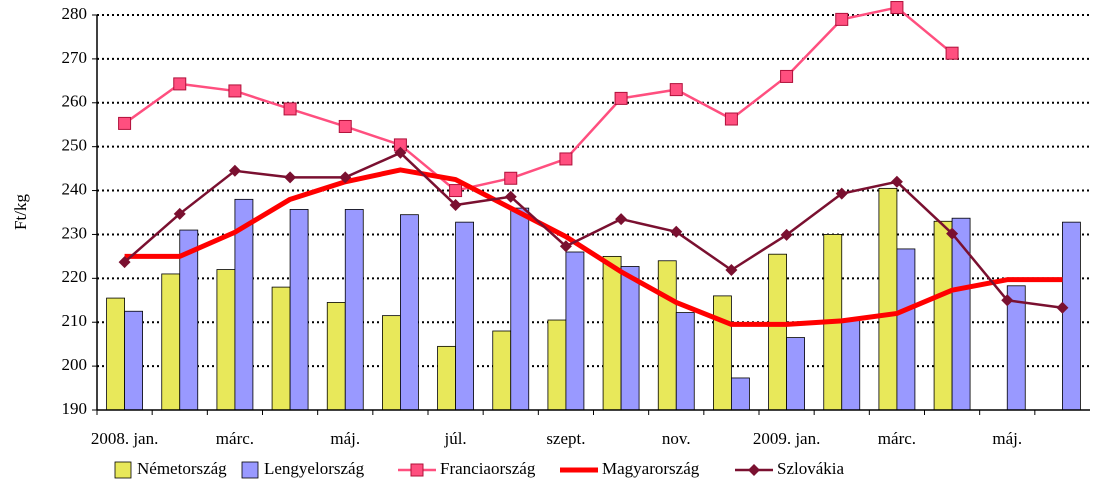 The height and width of the screenshot is (495, 1098). What do you see at coordinates (488, 468) in the screenshot?
I see `legend-label: Franciaország` at bounding box center [488, 468].